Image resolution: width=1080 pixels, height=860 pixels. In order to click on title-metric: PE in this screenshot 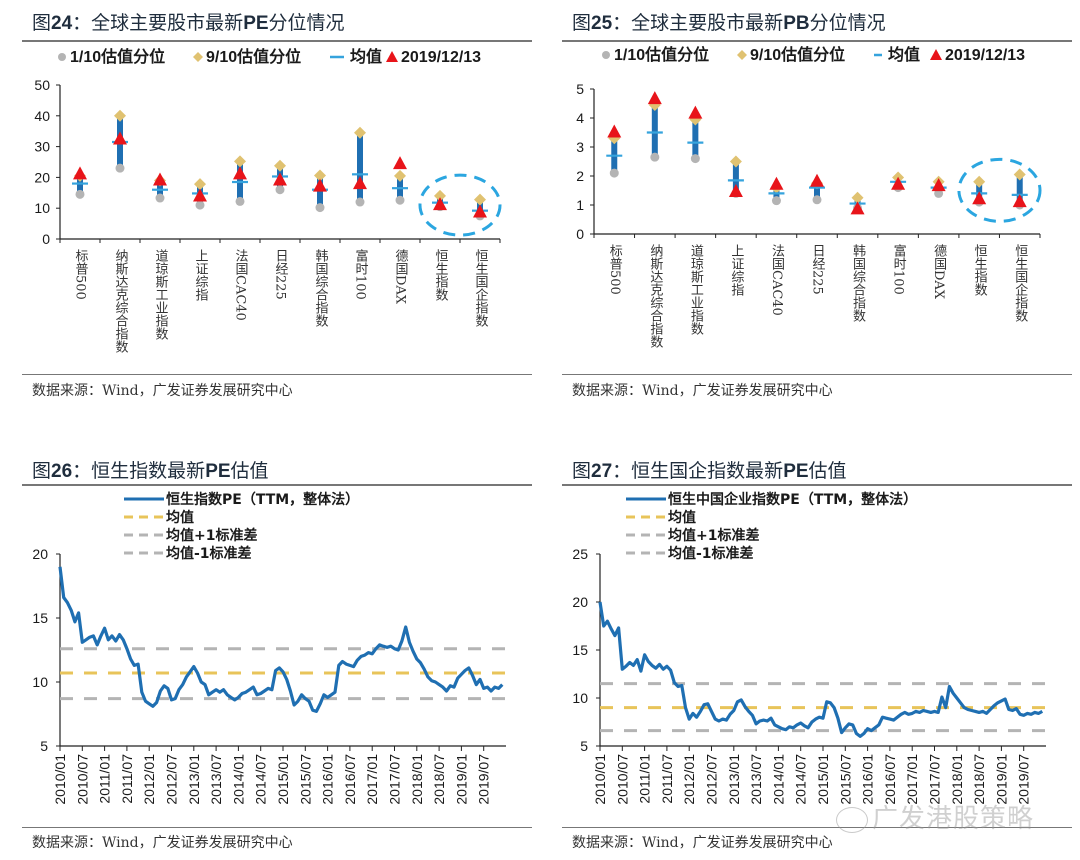, I will do `click(796, 471)`.